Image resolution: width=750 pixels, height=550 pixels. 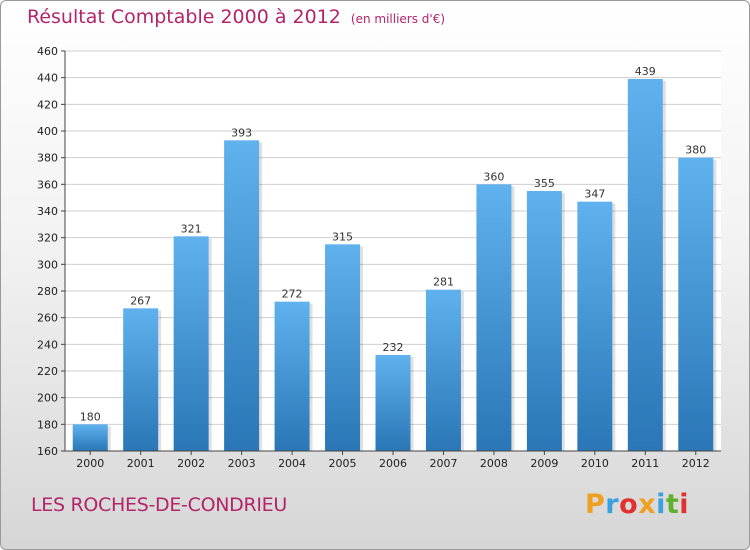 What do you see at coordinates (47, 158) in the screenshot?
I see `y-tick-label: 380` at bounding box center [47, 158].